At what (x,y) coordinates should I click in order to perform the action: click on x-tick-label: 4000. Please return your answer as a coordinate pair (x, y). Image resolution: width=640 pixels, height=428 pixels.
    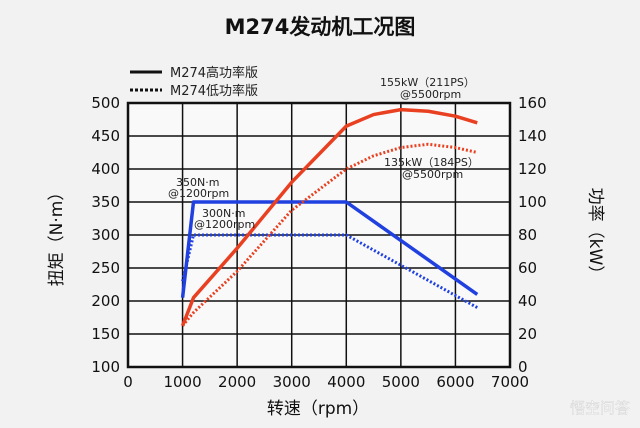
    Looking at the image, I should click on (346, 382).